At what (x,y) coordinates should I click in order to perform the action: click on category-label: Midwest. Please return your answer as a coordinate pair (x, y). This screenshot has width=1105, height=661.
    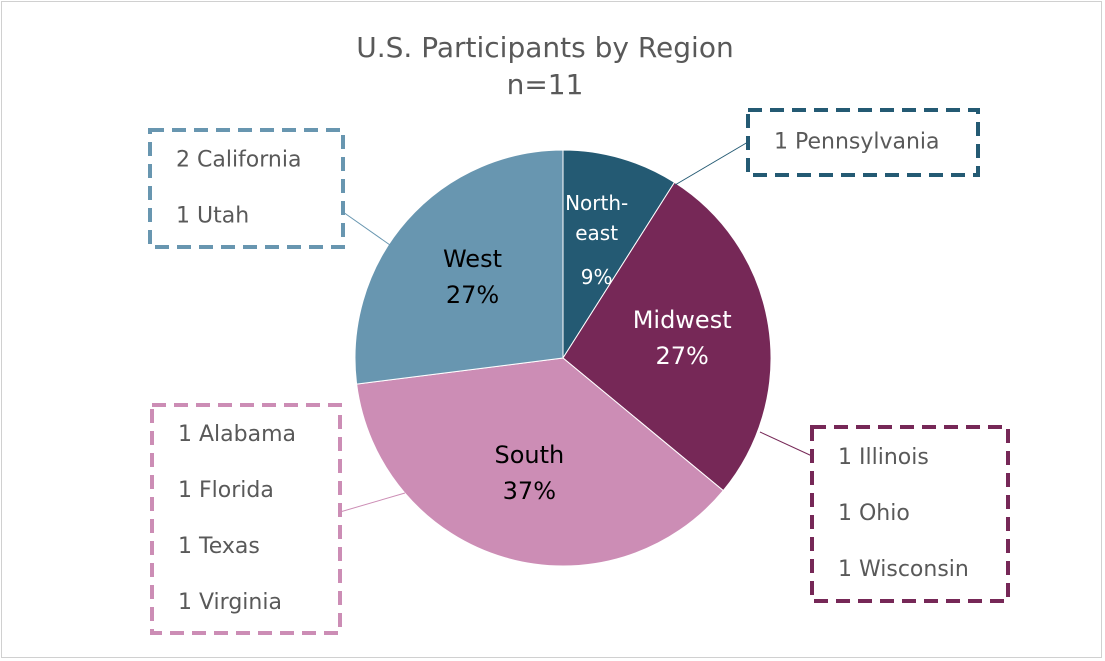
    Looking at the image, I should click on (682, 320).